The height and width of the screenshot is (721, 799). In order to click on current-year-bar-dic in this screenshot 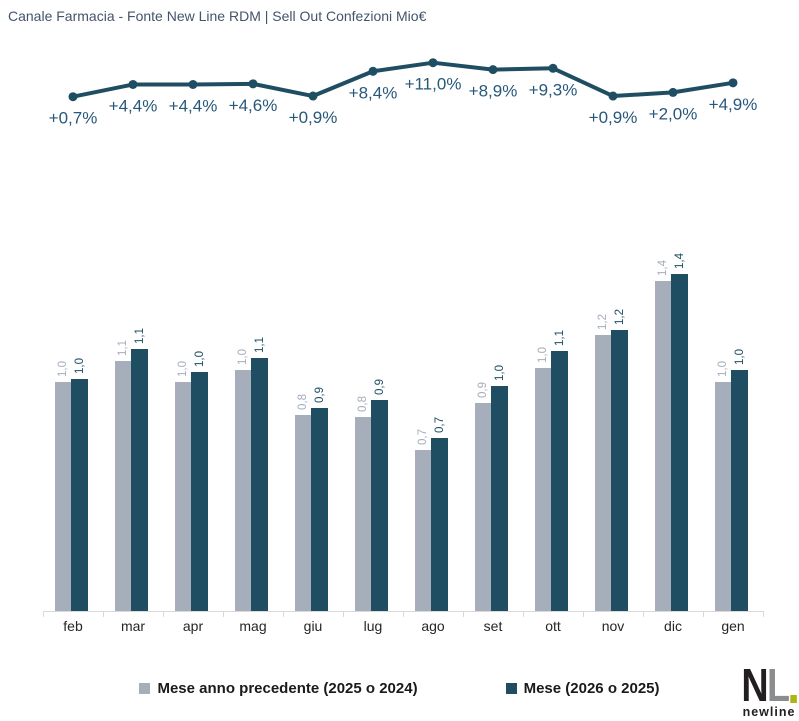, I will do `click(679, 443)`.